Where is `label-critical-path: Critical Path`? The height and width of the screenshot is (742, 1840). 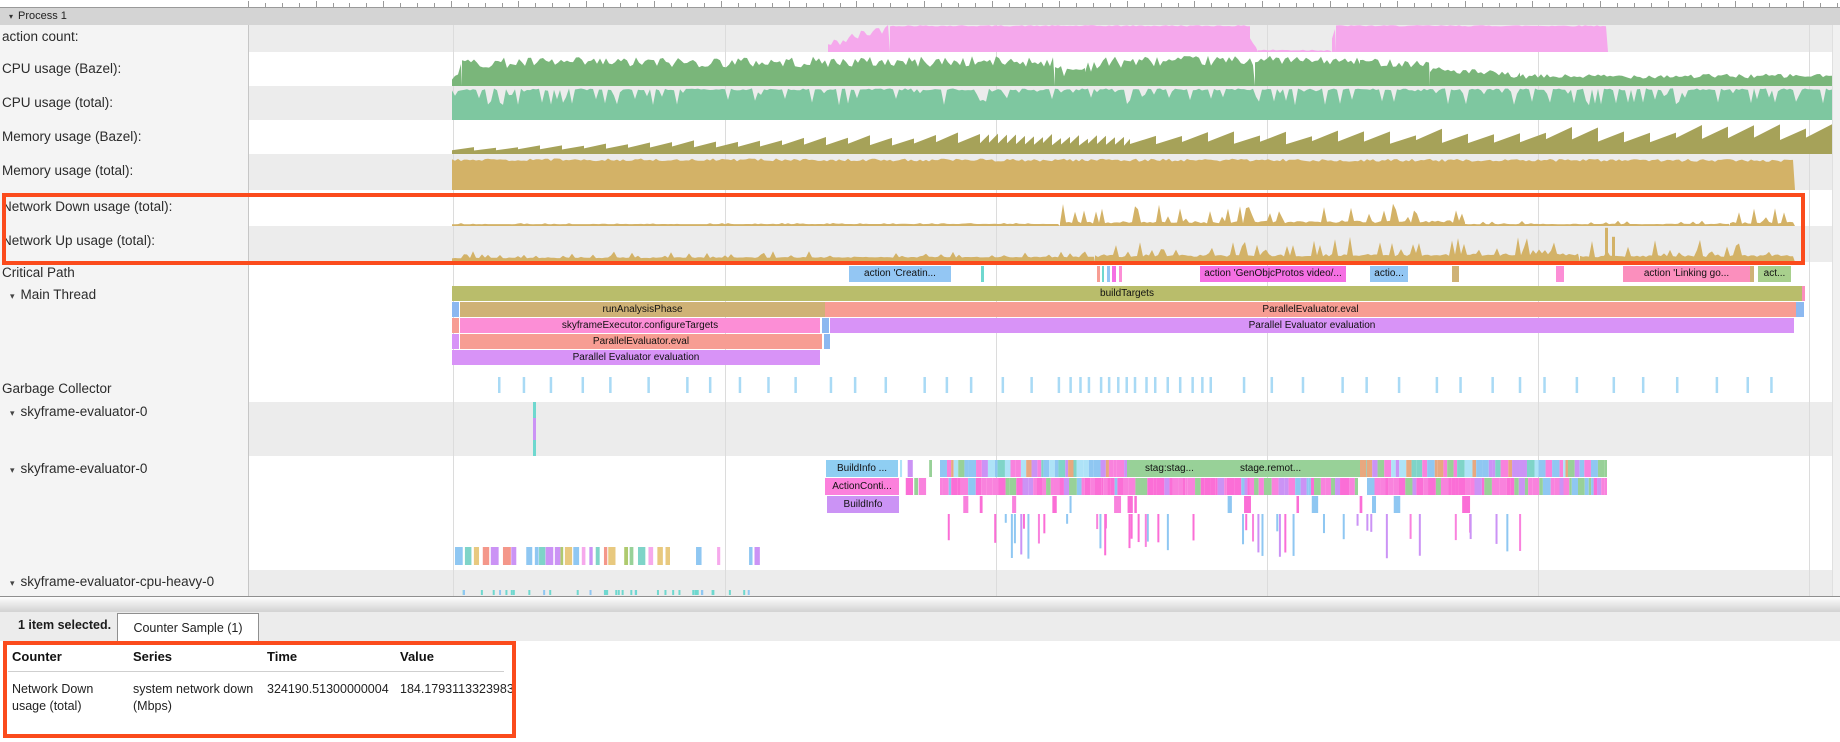
label-critical-path: Critical Path is located at coordinates (38, 272).